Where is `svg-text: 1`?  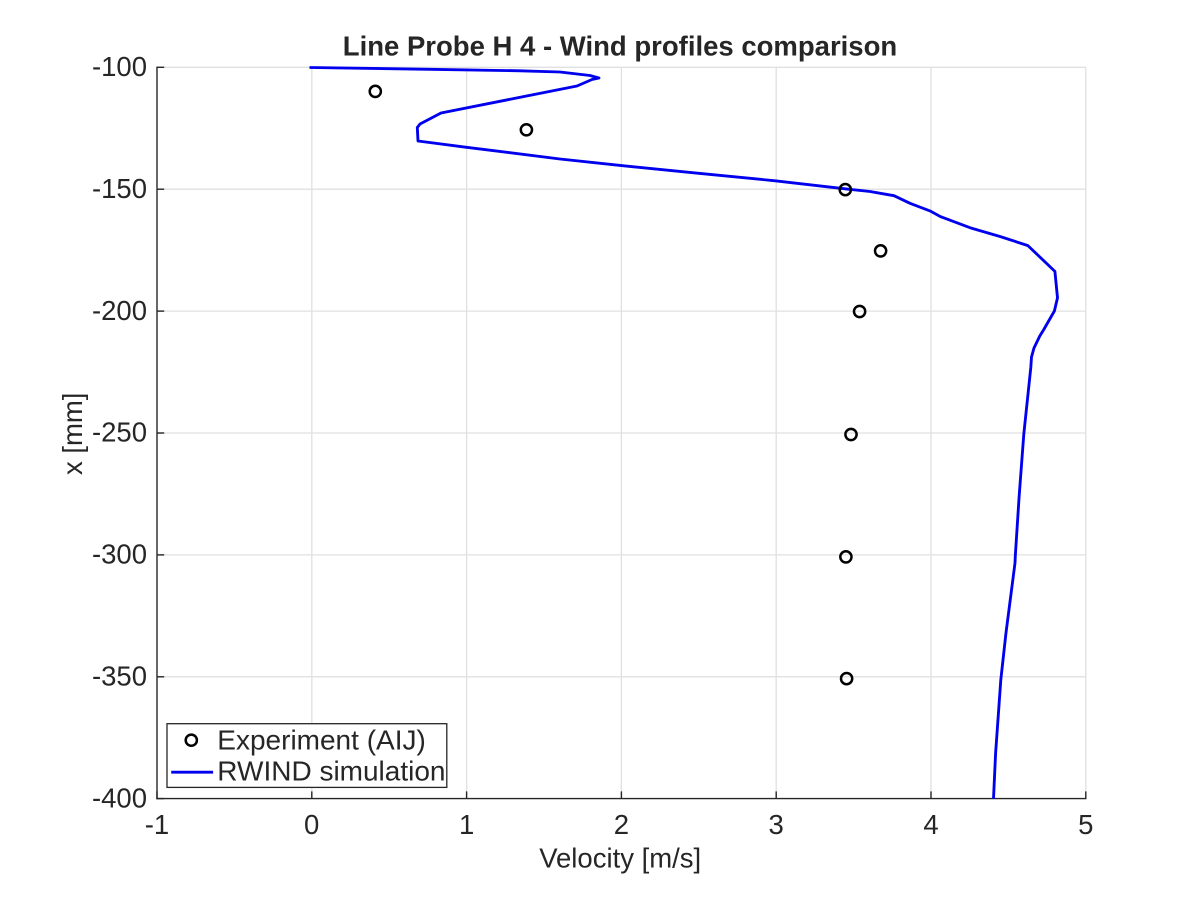 svg-text: 1 is located at coordinates (466, 824).